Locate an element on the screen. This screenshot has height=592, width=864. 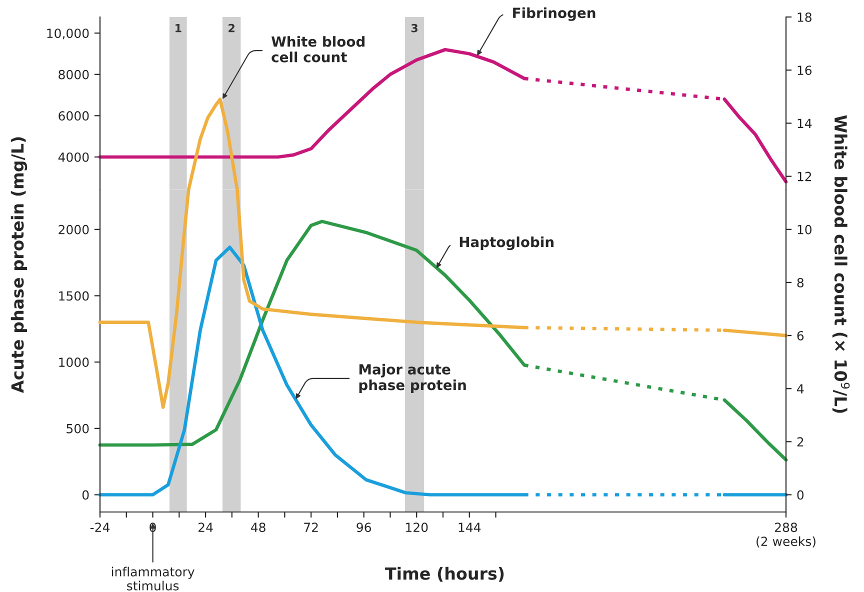
x-tick-label: 0 is located at coordinates (153, 527).